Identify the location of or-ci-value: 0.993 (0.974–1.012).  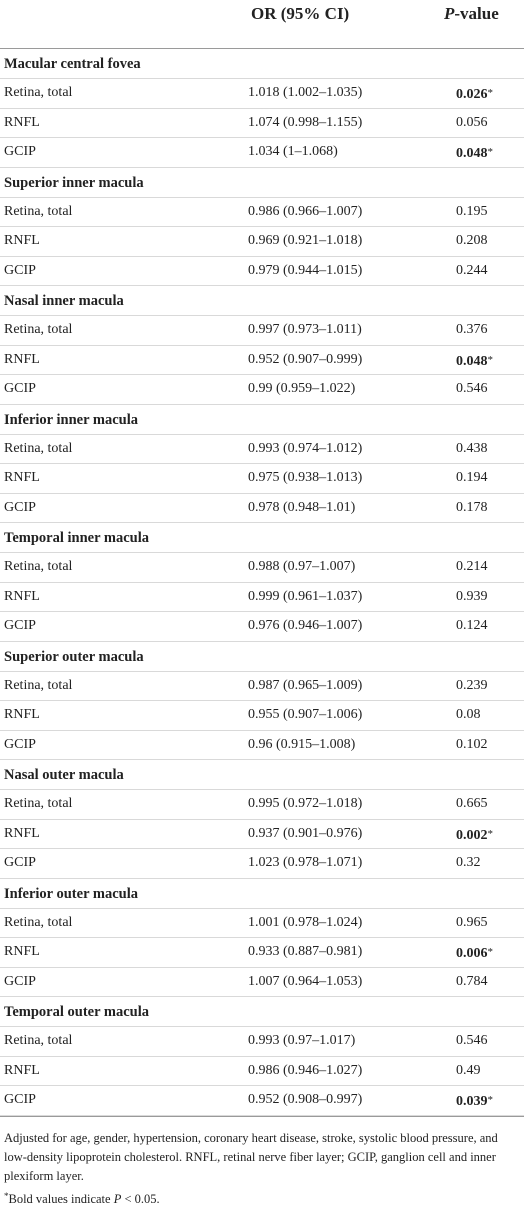
(305, 448).